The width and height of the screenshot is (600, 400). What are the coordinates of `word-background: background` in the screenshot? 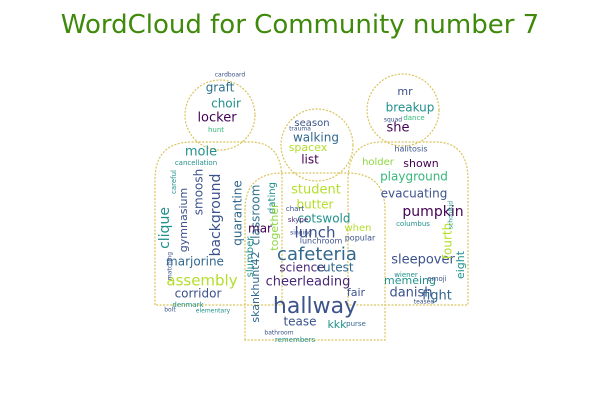 It's located at (216, 215).